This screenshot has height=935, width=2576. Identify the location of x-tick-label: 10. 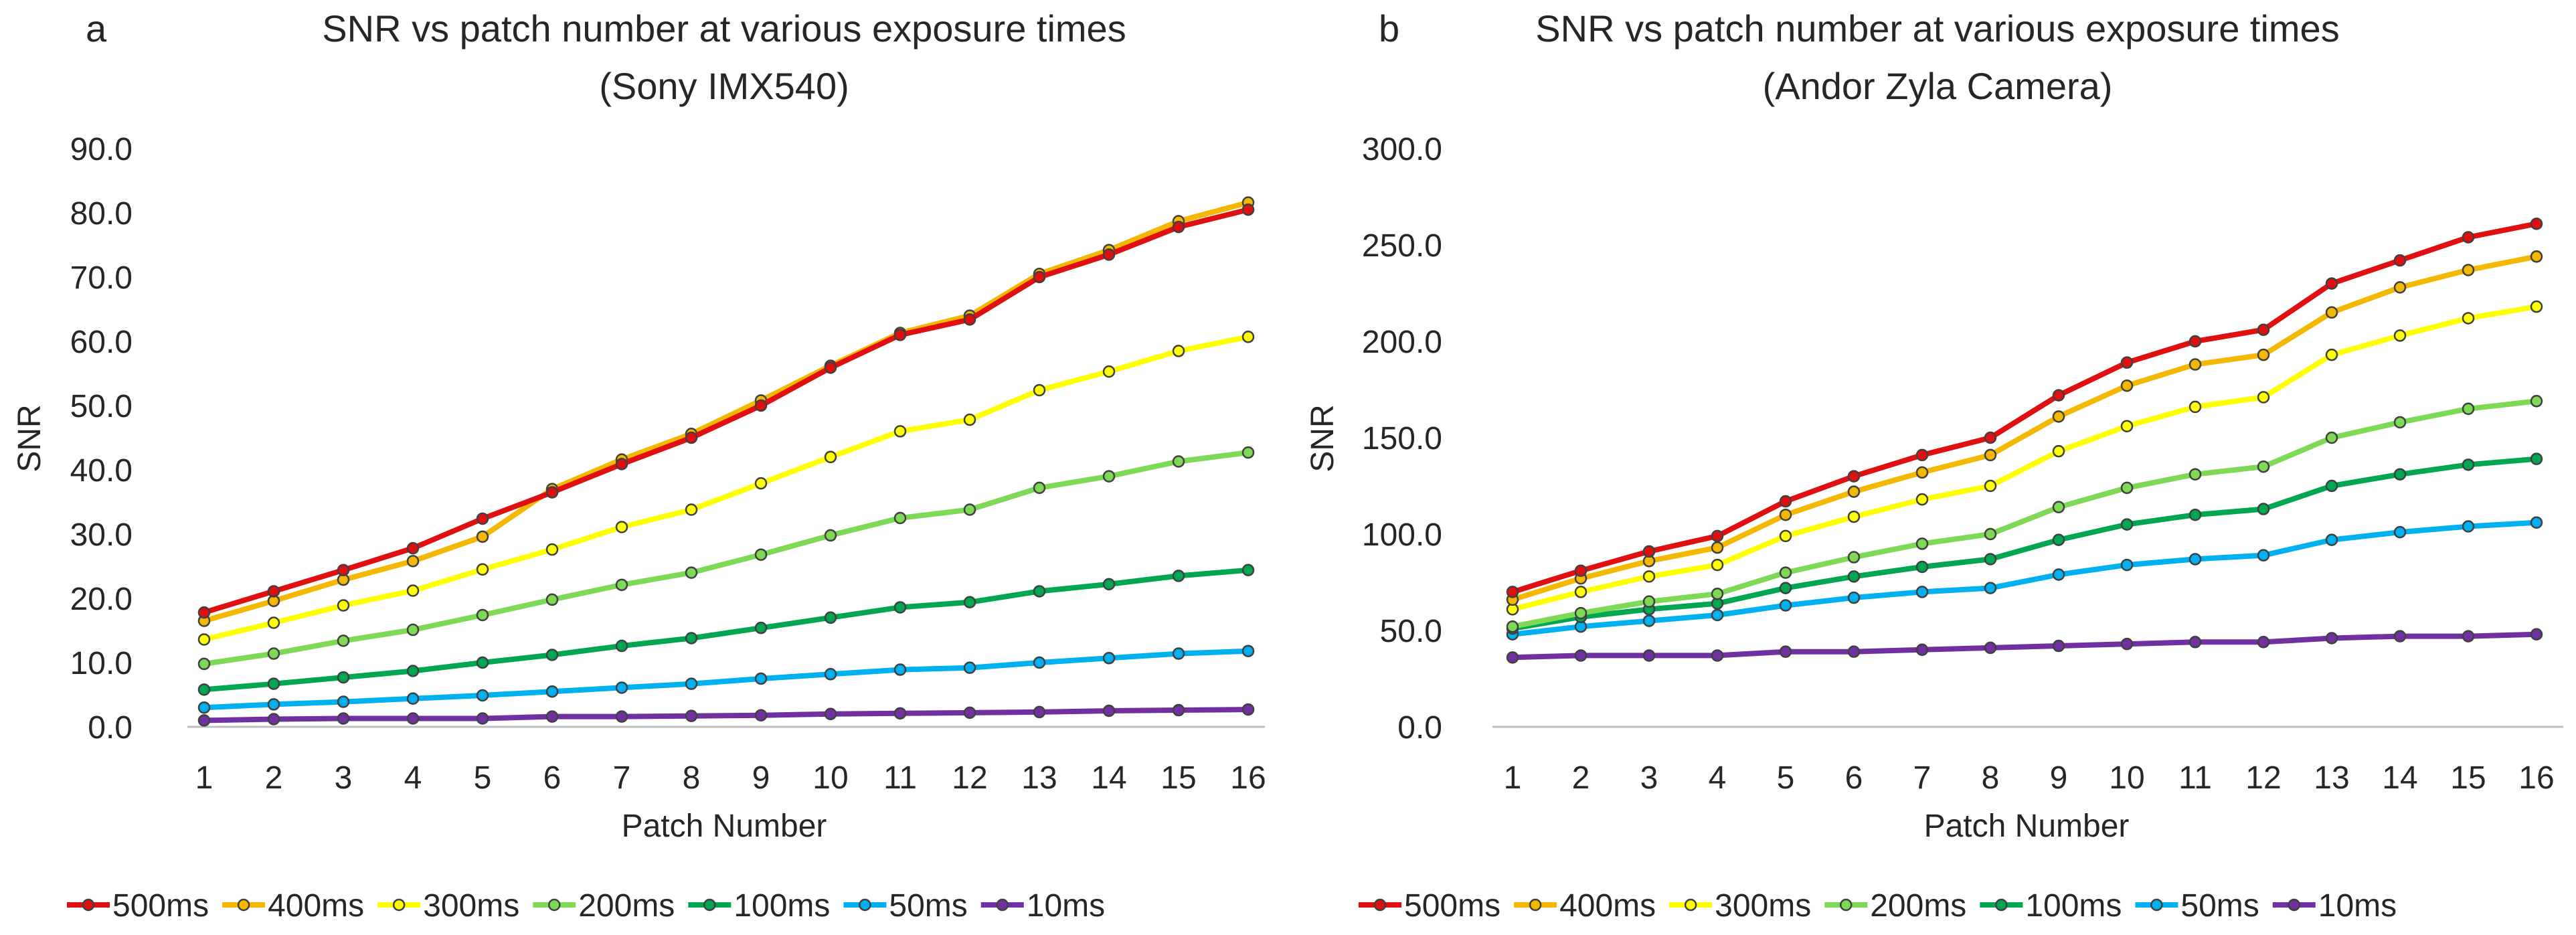
(830, 778).